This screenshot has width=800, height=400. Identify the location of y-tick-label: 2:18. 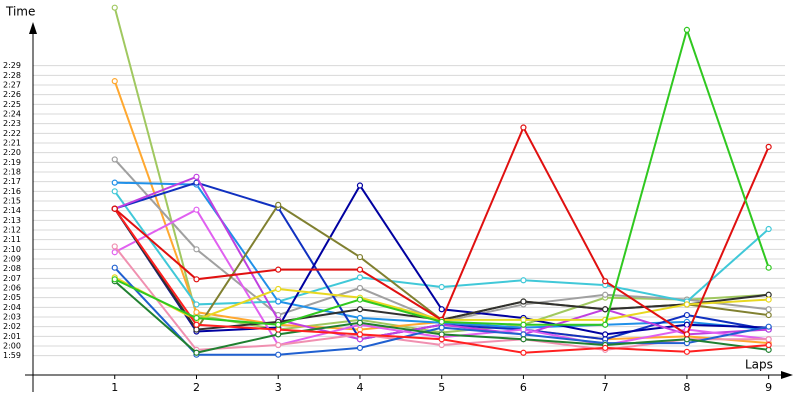
(12, 172).